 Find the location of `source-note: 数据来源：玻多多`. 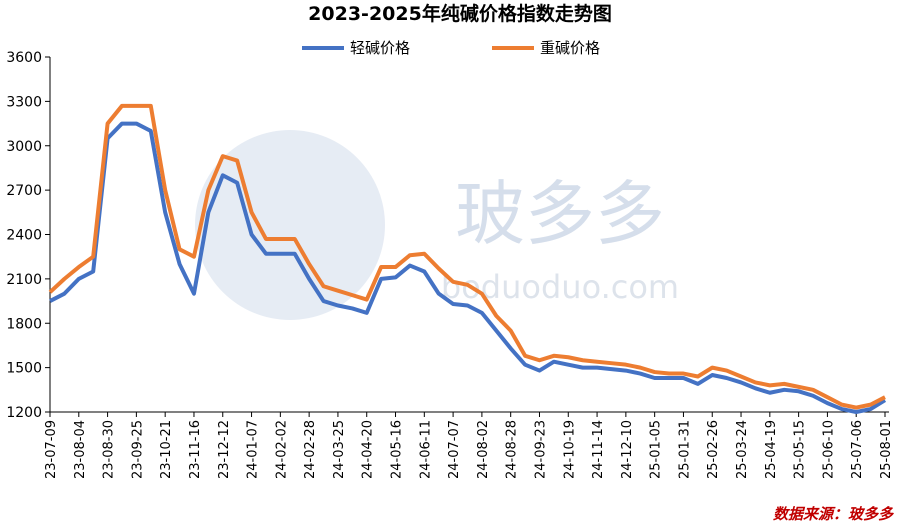

source-note: 数据来源：玻多多 is located at coordinates (833, 514).